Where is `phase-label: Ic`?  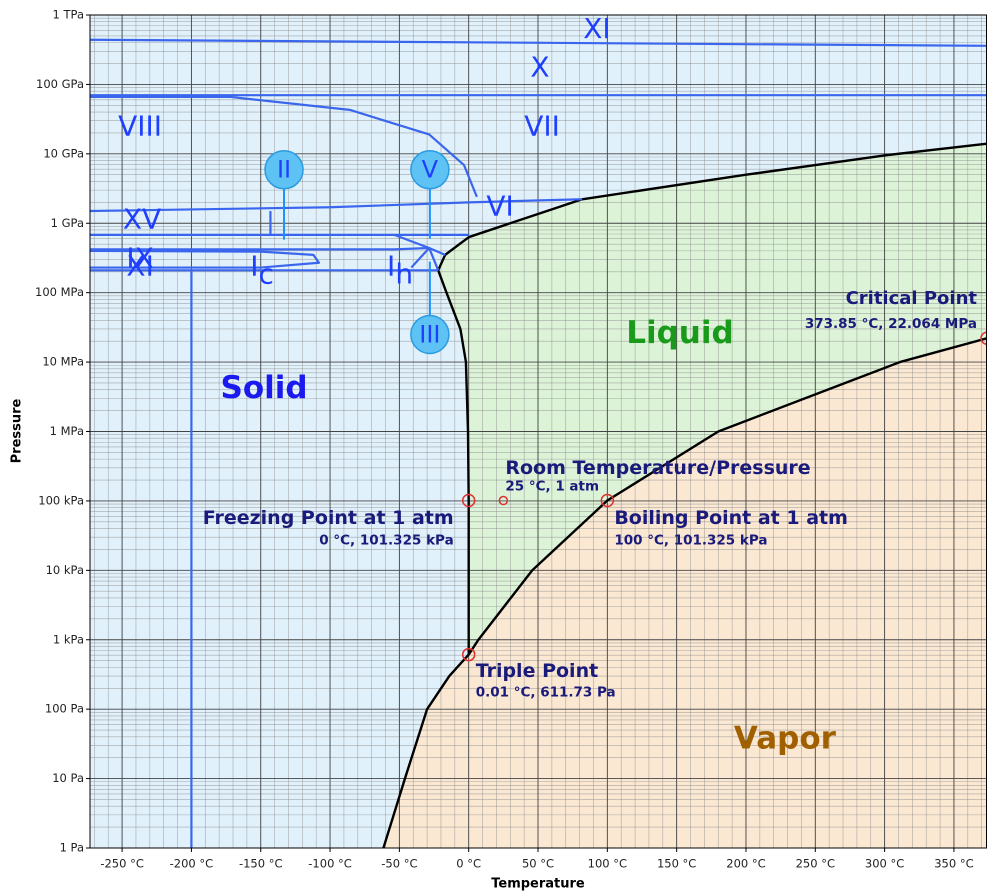 phase-label: Ic is located at coordinates (262, 270).